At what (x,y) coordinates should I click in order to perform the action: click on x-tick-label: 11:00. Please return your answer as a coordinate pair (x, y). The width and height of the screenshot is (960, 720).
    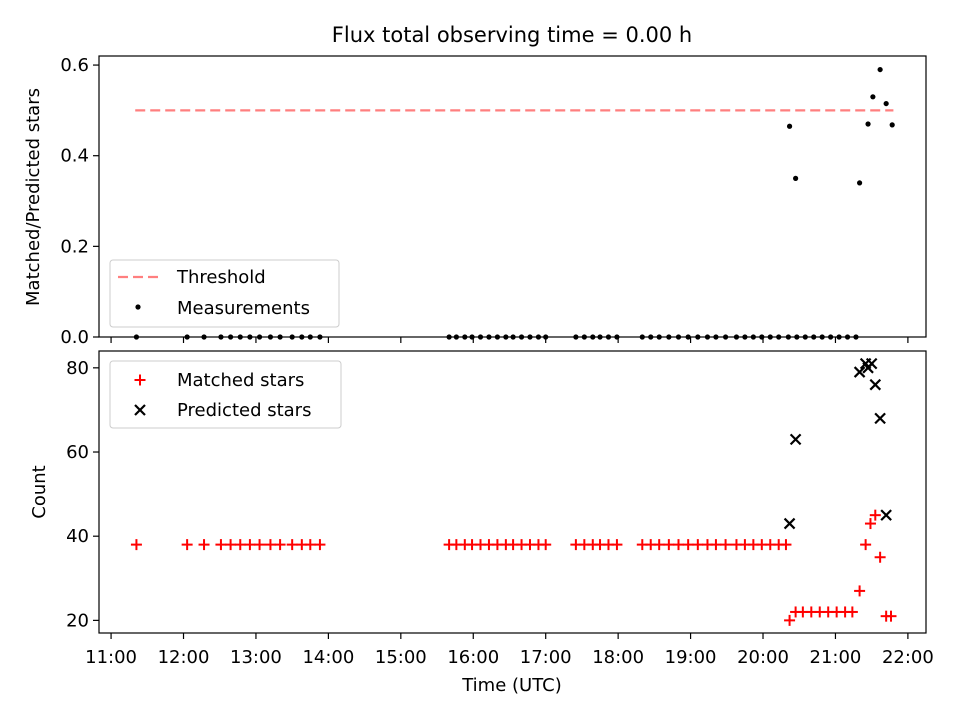
    Looking at the image, I should click on (111, 657).